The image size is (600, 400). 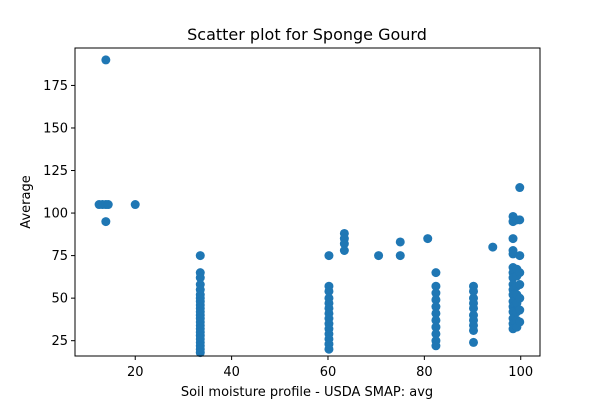 What do you see at coordinates (55, 214) in the screenshot?
I see `y-tick-label: 100` at bounding box center [55, 214].